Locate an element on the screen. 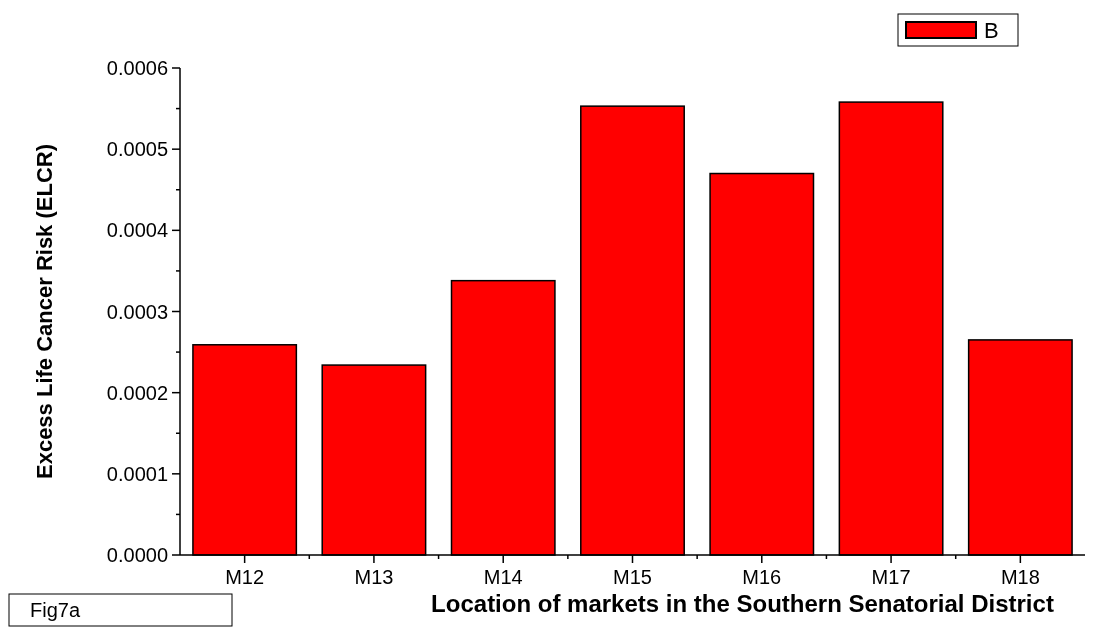 This screenshot has height=628, width=1093. x-axis-title: Location of markets in the Southern Senatorial District is located at coordinates (742, 603).